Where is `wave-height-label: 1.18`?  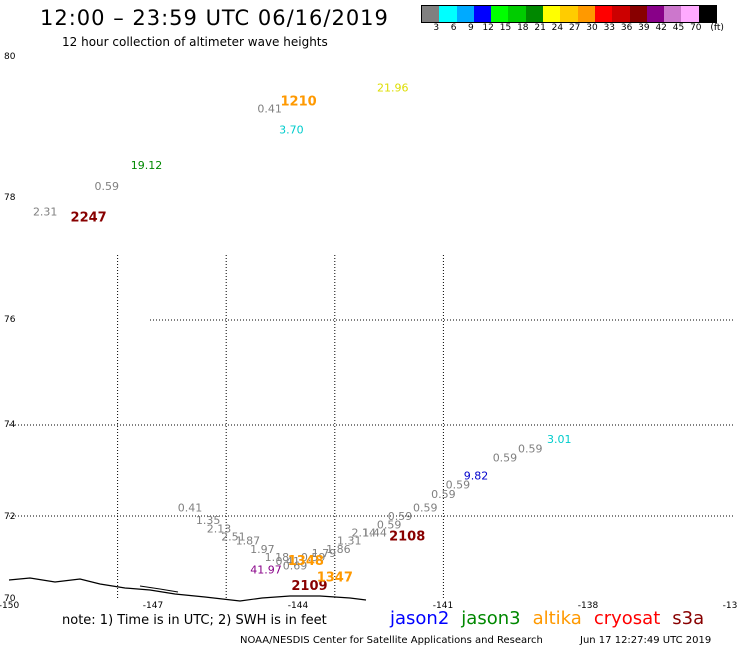
wave-height-label: 1.18 is located at coordinates (277, 557).